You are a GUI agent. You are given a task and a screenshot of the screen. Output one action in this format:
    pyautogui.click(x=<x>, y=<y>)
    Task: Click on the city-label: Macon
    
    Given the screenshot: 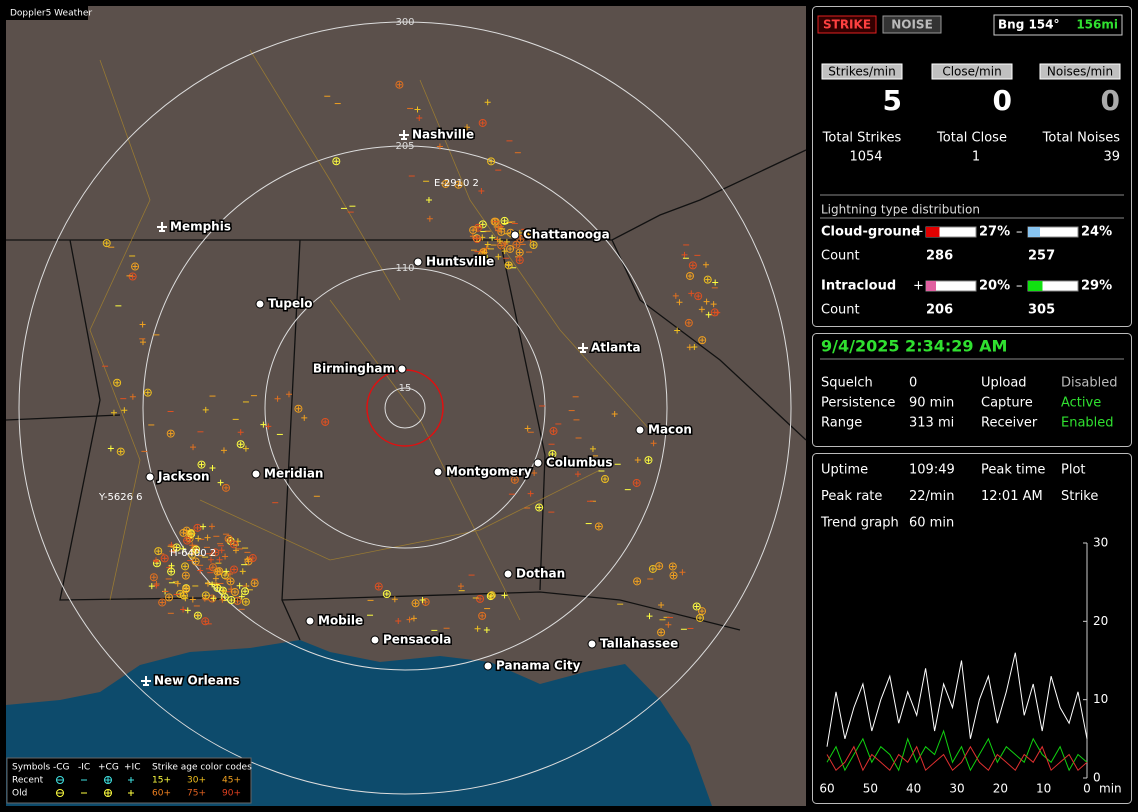 What is the action you would take?
    pyautogui.click(x=670, y=430)
    